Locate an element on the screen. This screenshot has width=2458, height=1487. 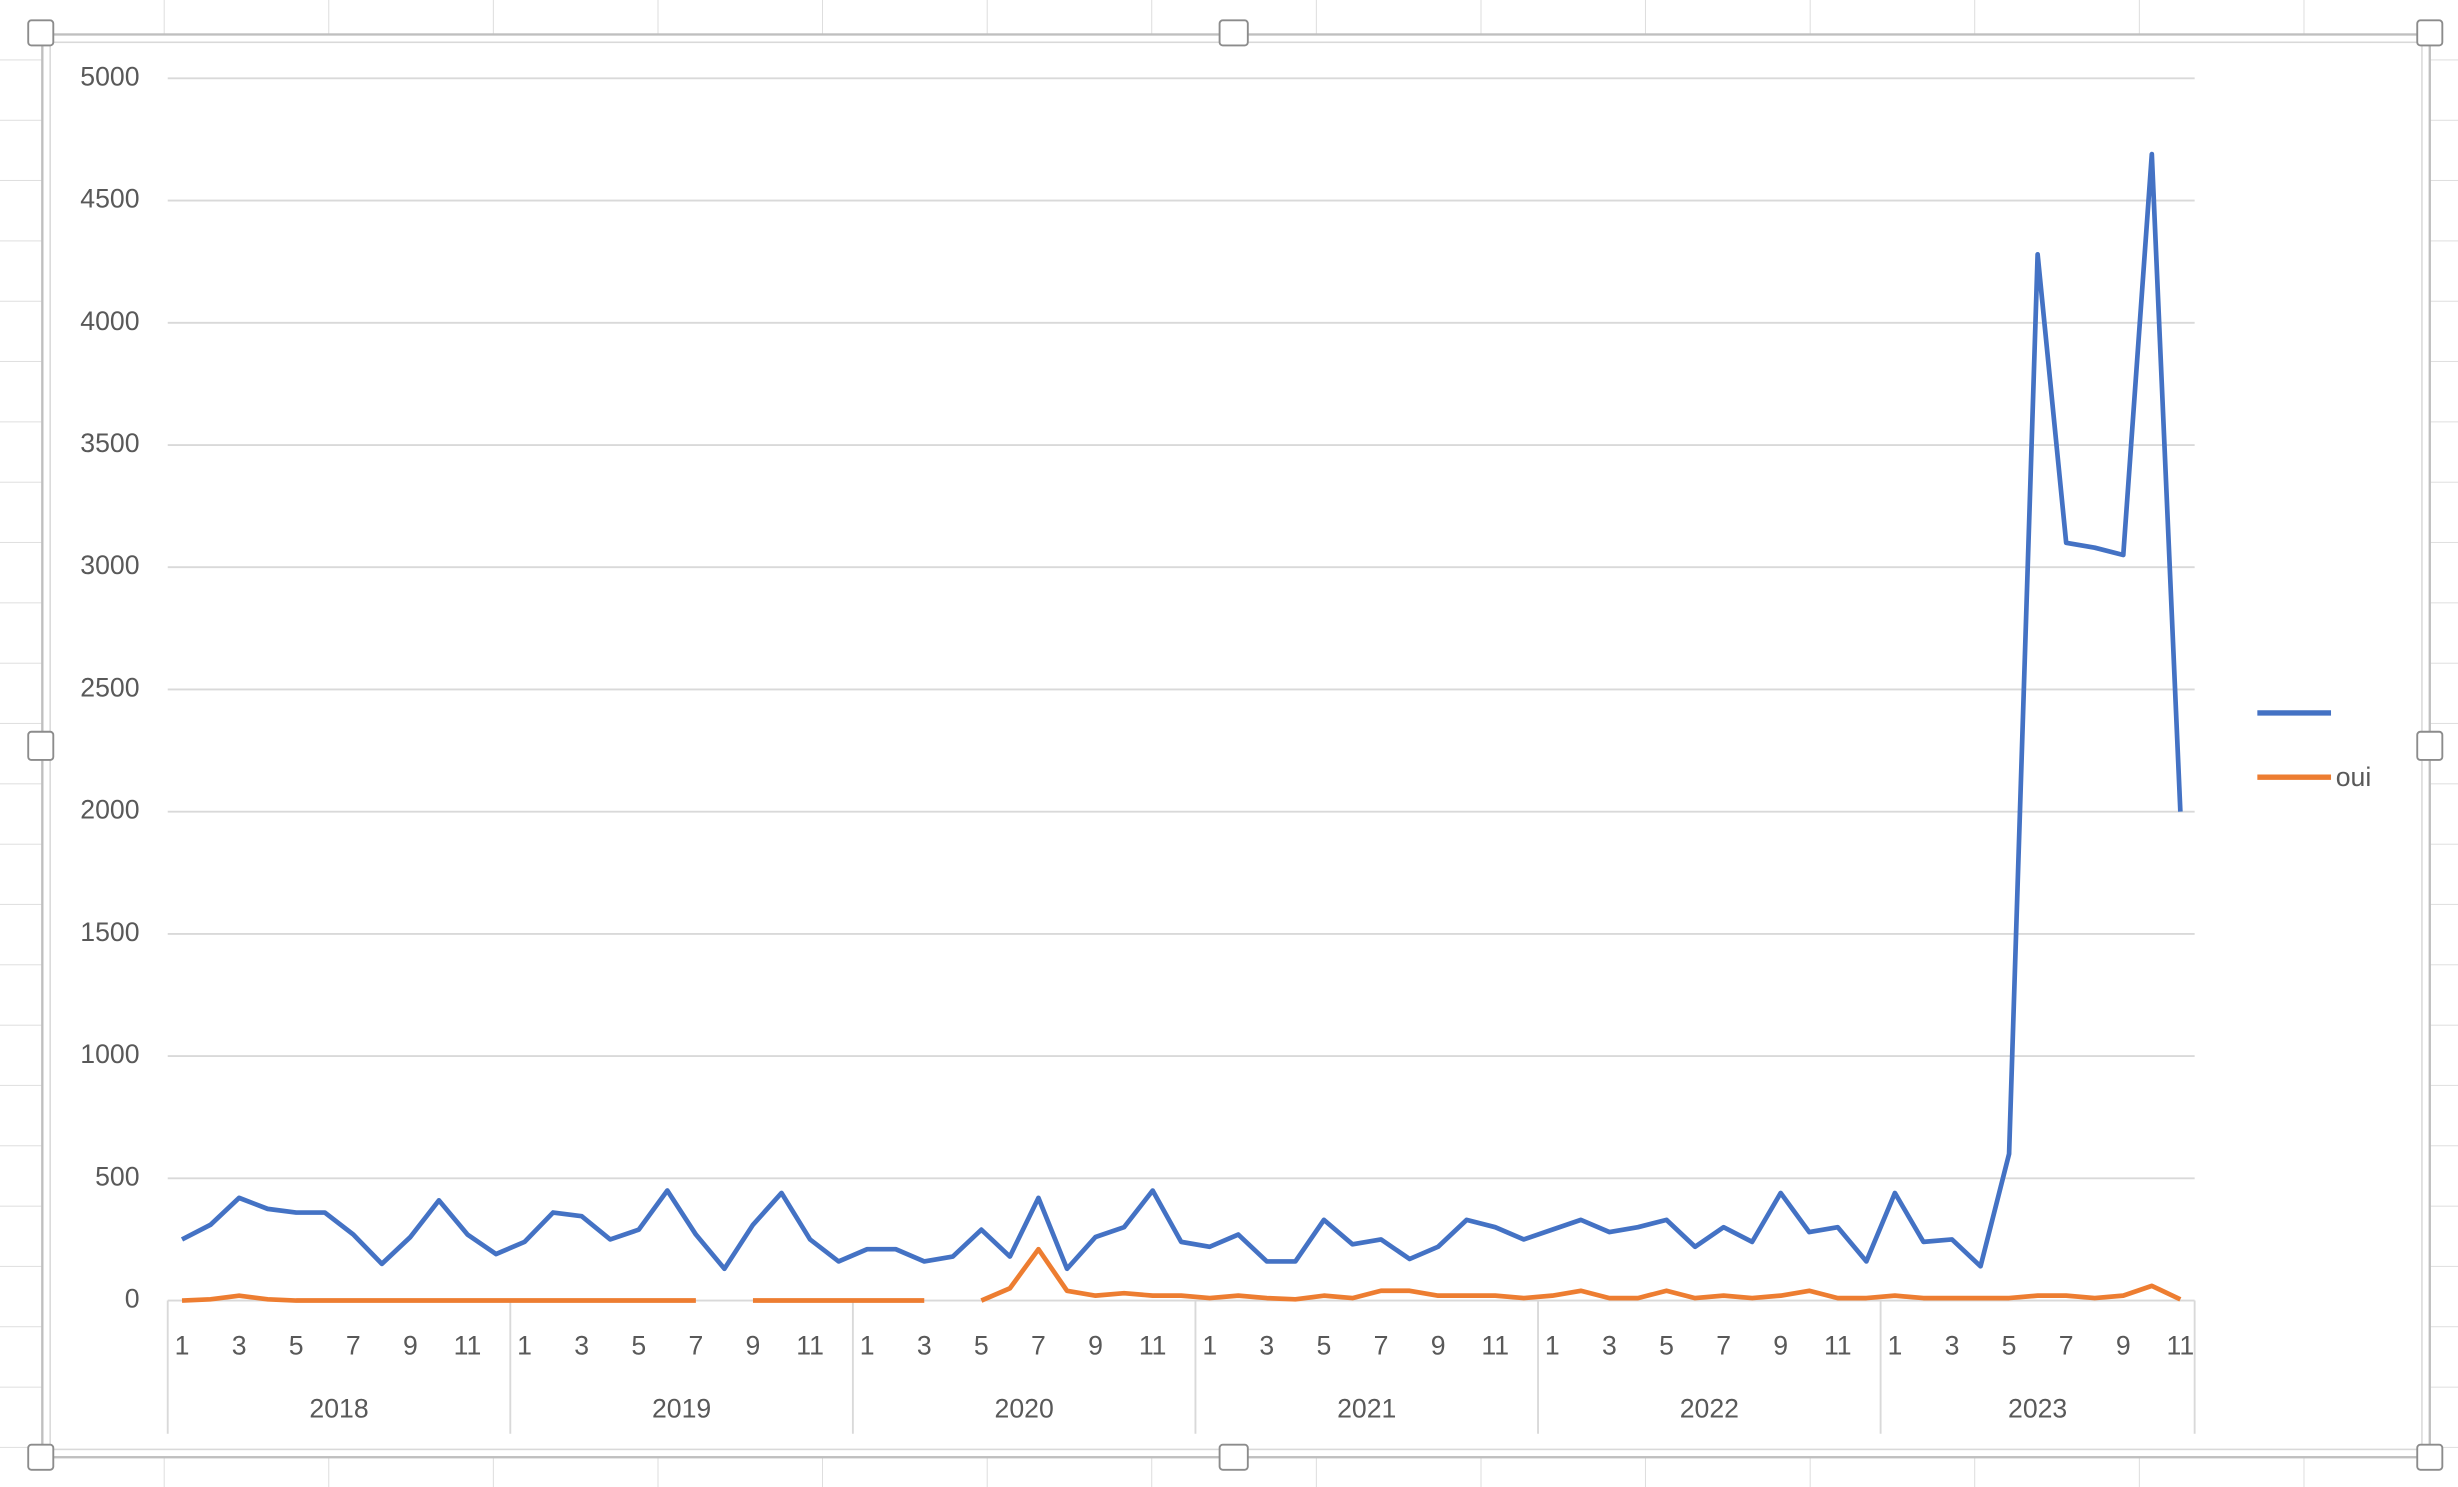
y-tick-label: 4500 is located at coordinates (109, 199).